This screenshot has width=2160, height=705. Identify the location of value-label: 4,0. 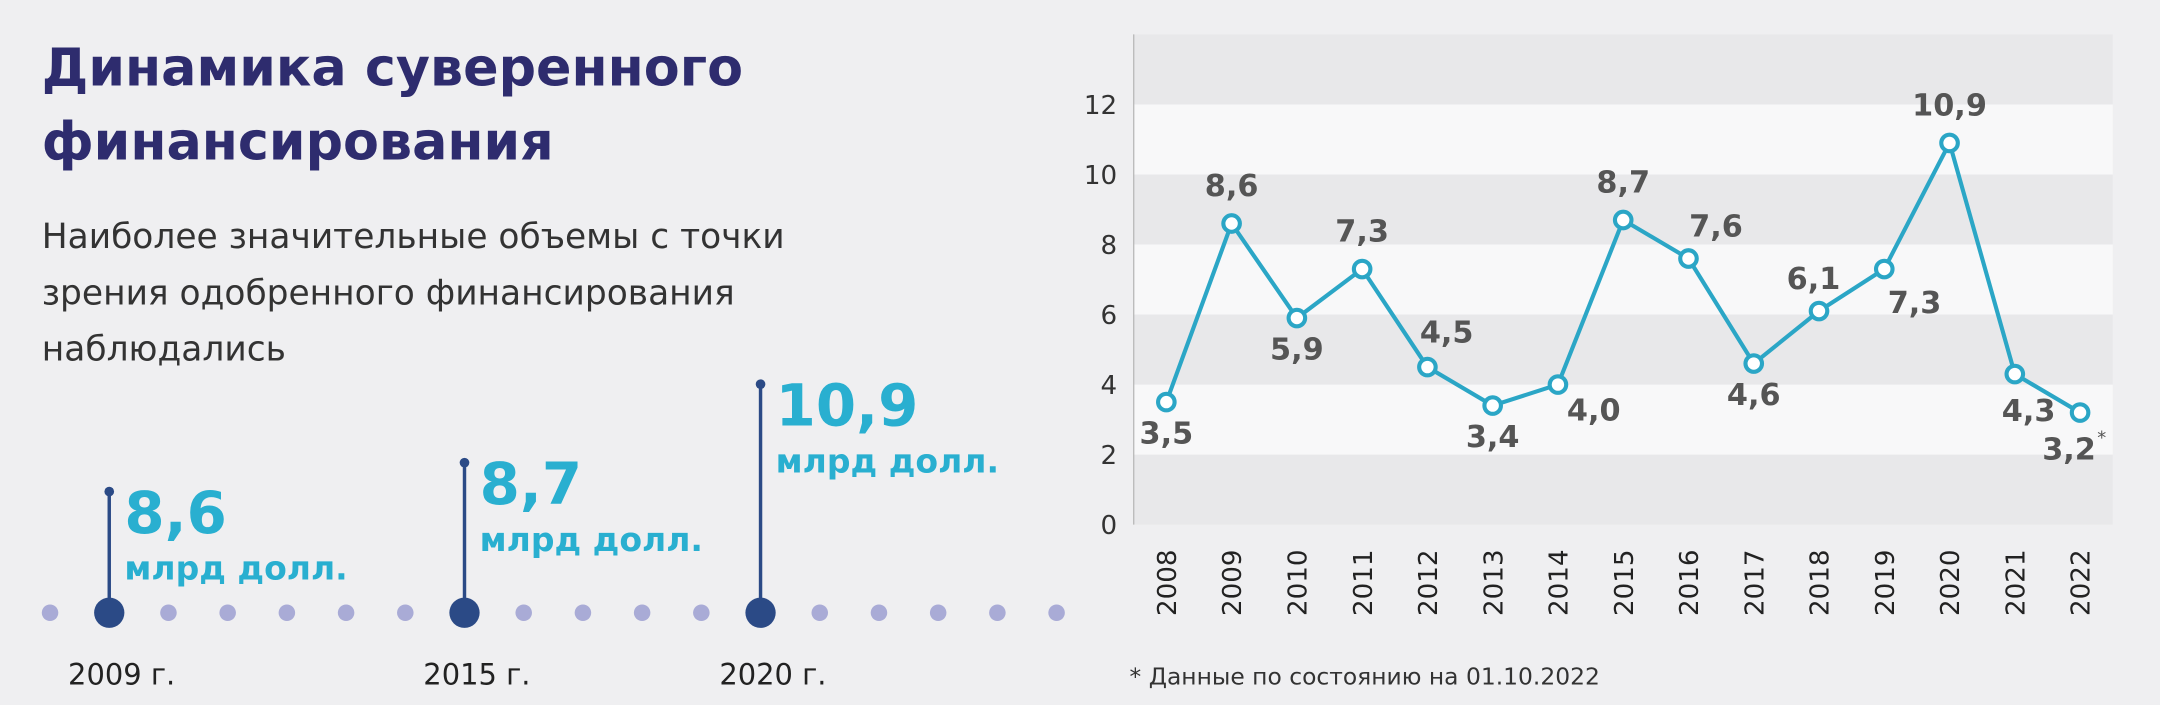
(1594, 410).